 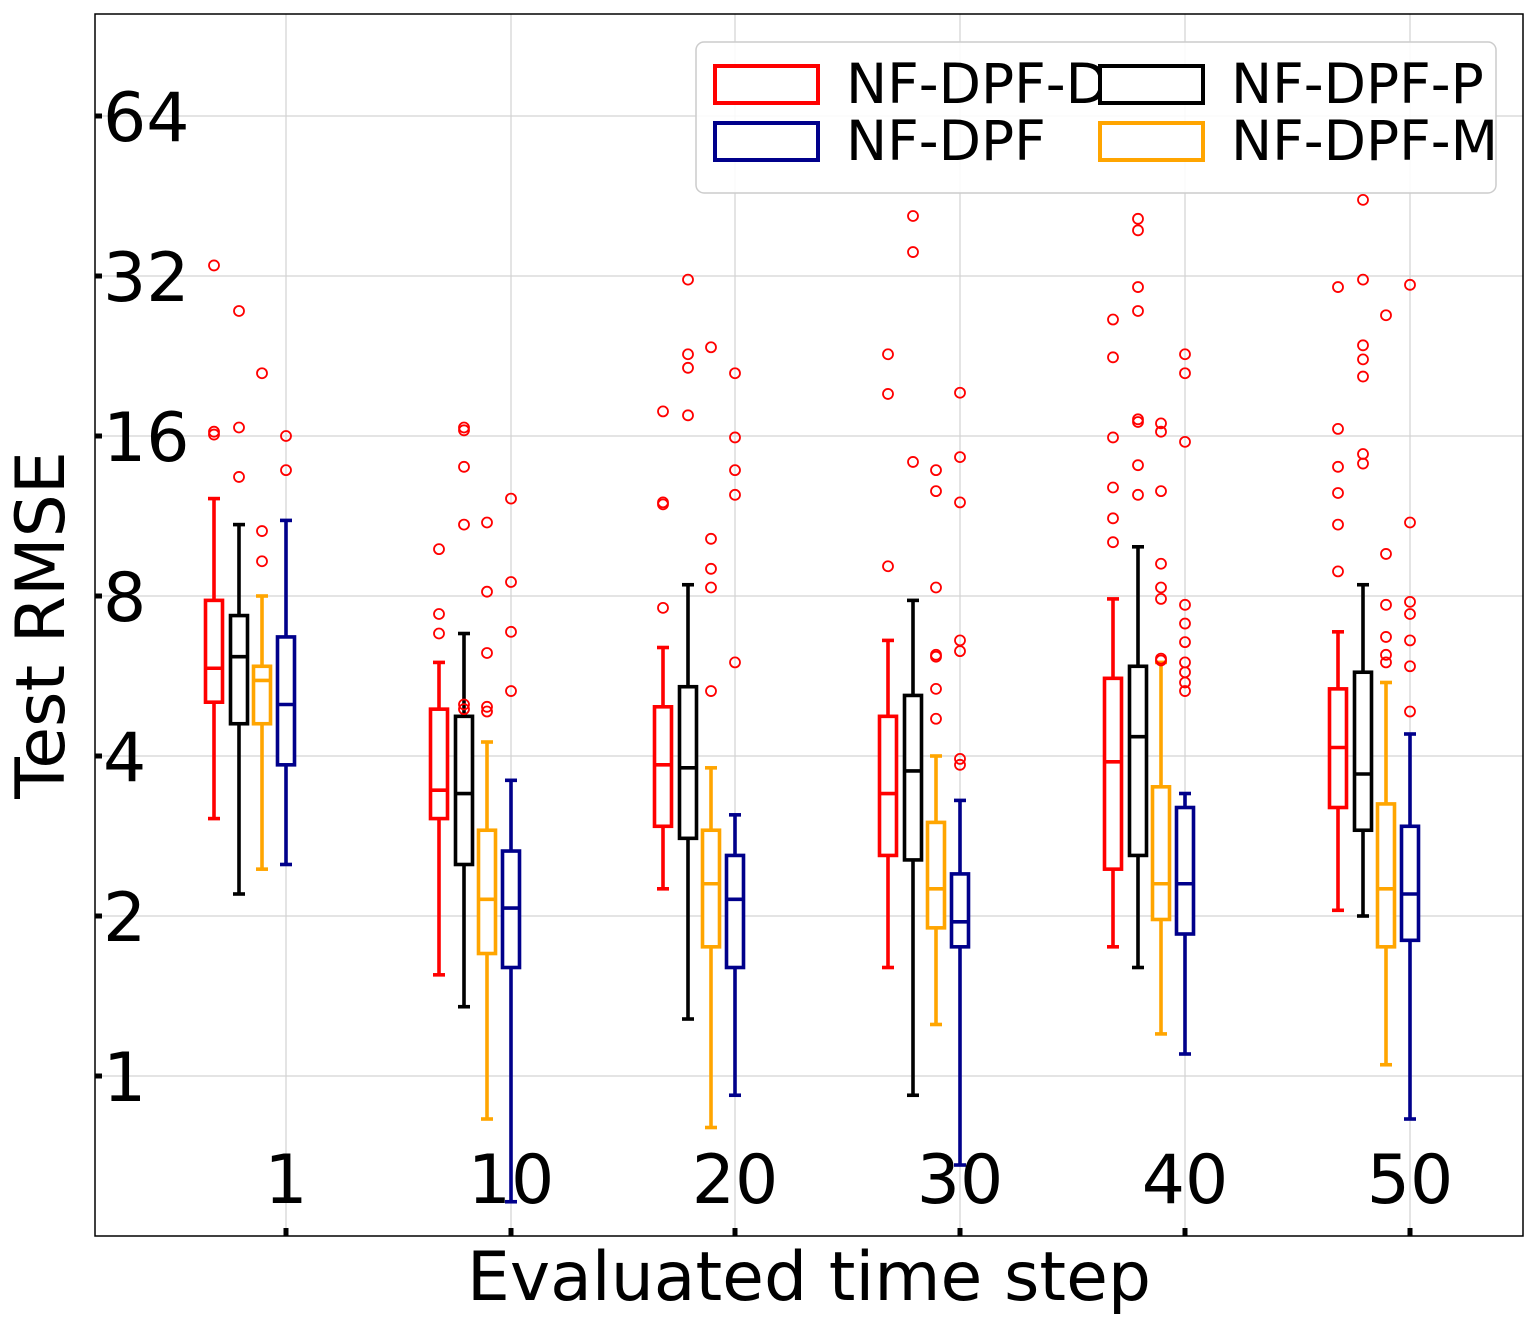 I want to click on x-tick-label: 20, so click(x=735, y=1180).